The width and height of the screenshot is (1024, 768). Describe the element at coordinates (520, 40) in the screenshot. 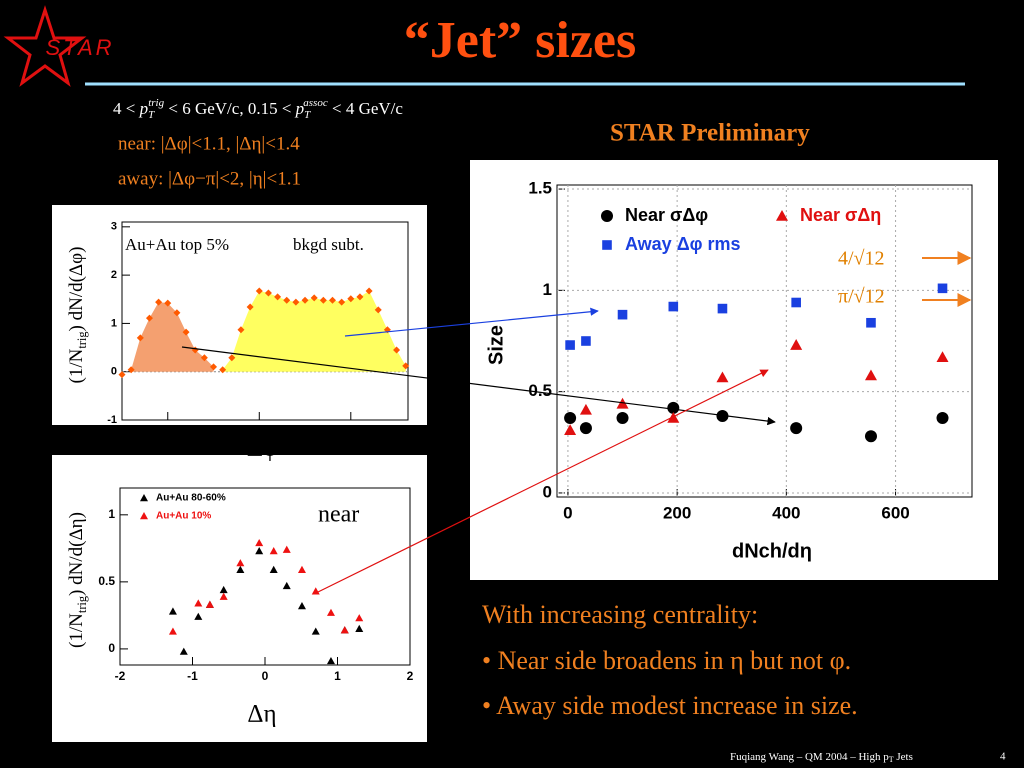

I see `title: “Jet” sizes` at that location.